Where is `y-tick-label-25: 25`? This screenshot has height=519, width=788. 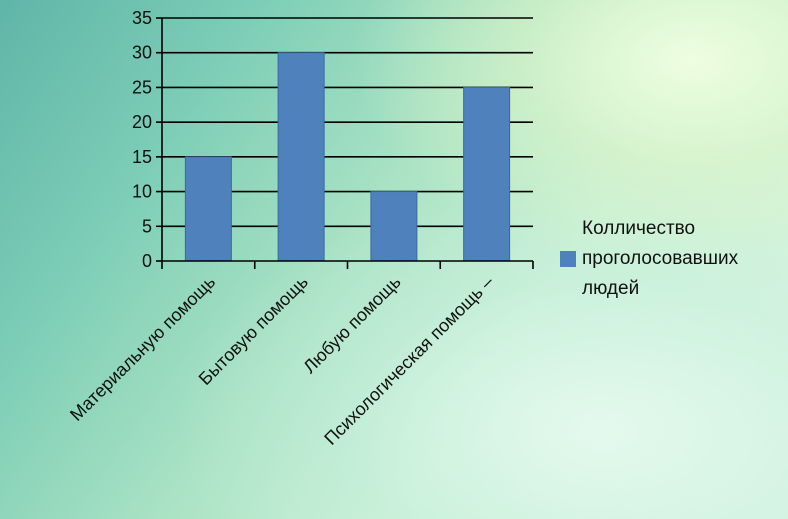
y-tick-label-25: 25 is located at coordinates (142, 87).